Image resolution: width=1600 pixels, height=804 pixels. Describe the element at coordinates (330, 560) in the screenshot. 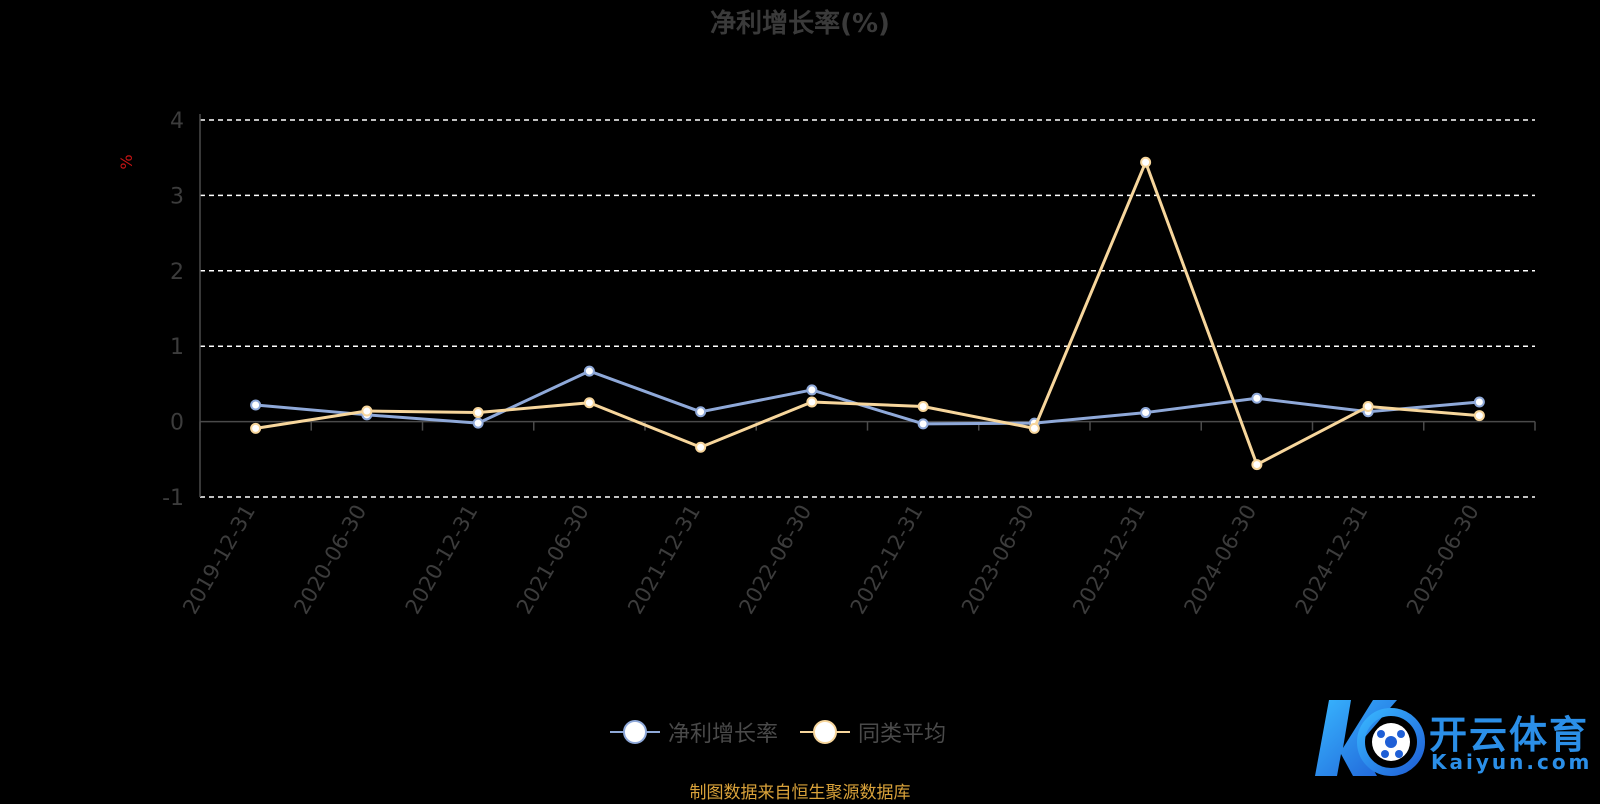

I see `x-tick-label: 2020-06-30` at that location.